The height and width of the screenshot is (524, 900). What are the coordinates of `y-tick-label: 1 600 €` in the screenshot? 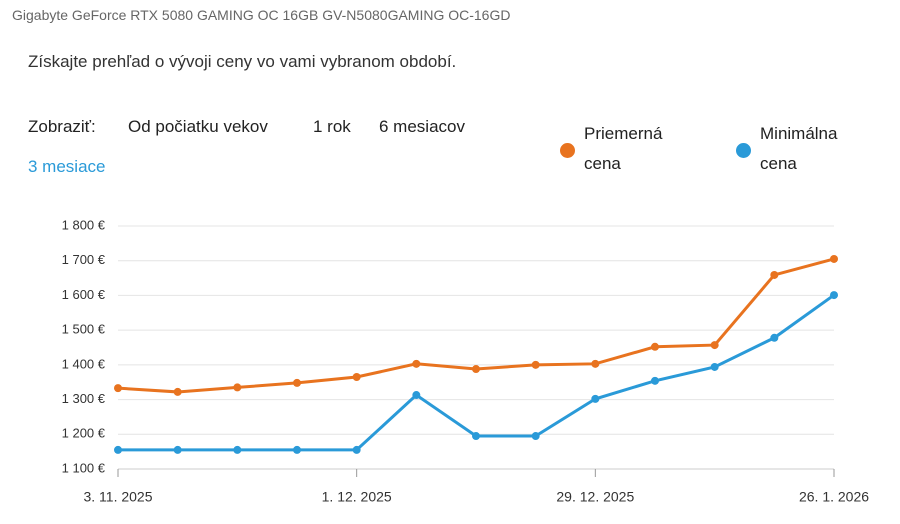 It's located at (84, 294).